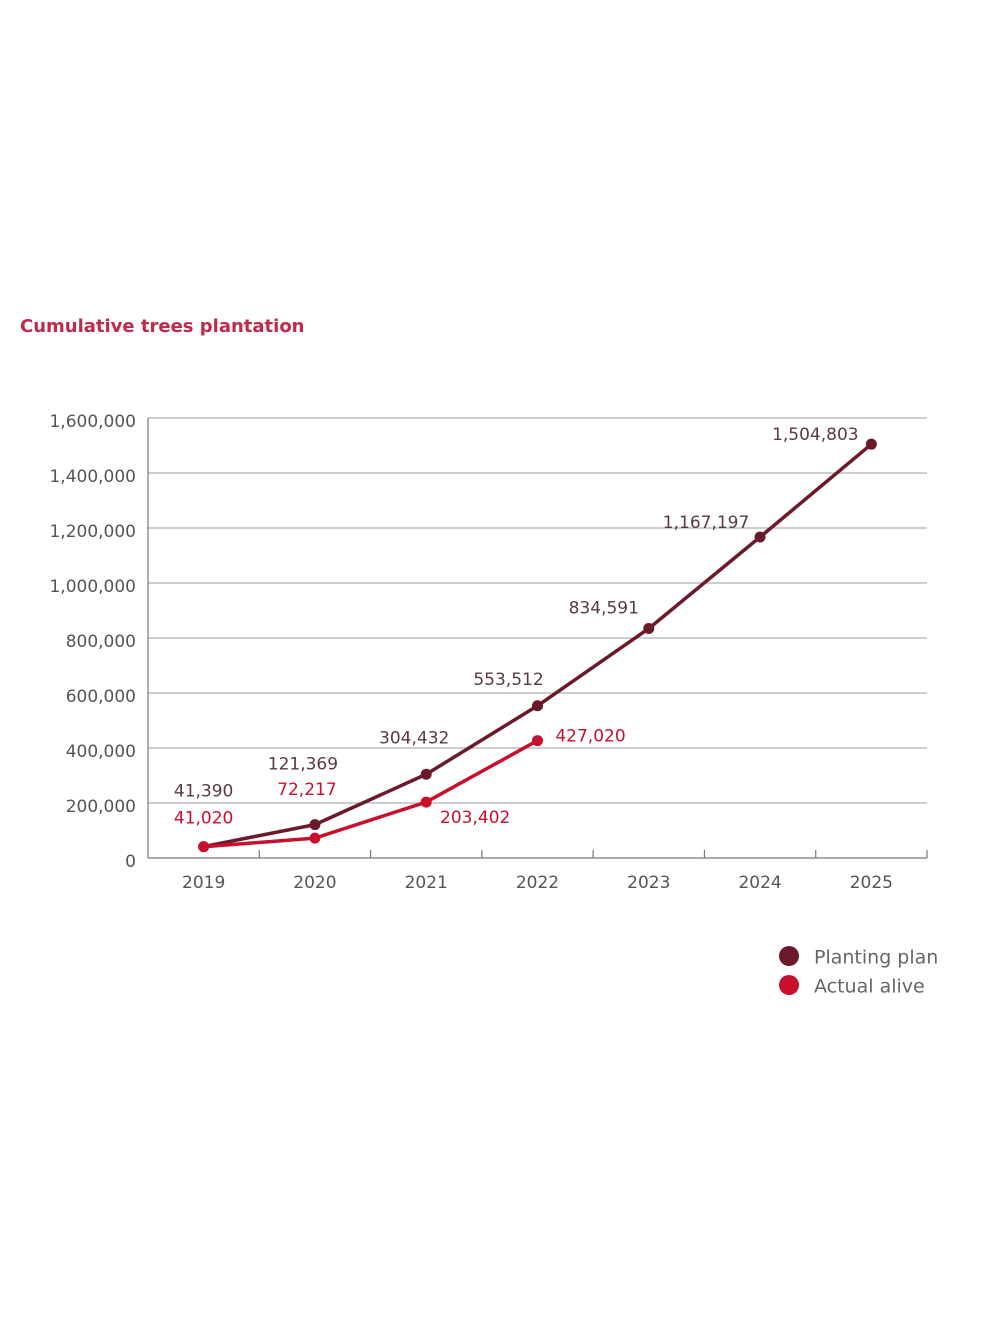 This screenshot has height=1322, width=1000. Describe the element at coordinates (508, 680) in the screenshot. I see `data-label: 553,512` at that location.